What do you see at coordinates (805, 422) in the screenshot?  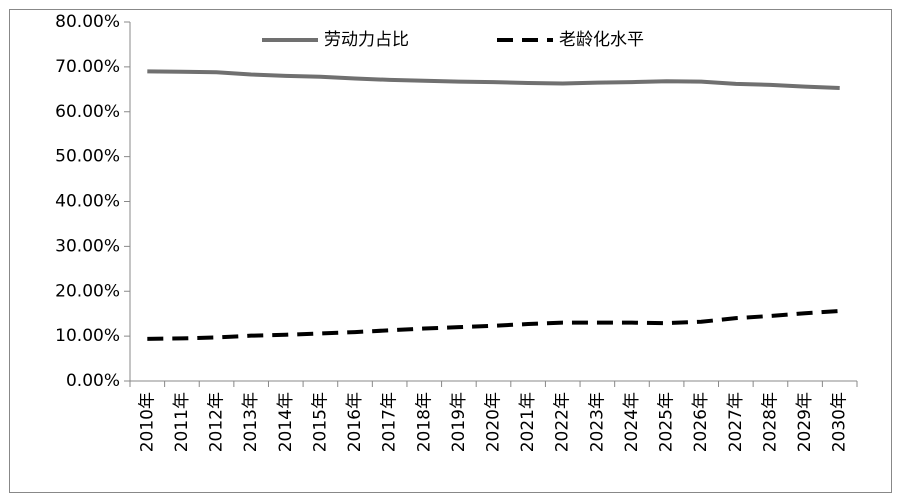 I see `x-tick-label: 2029年` at bounding box center [805, 422].